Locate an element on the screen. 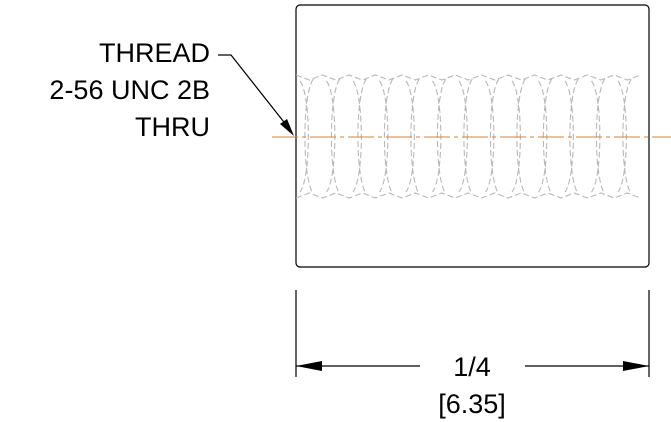  callout-arrowhead is located at coordinates (287, 127).